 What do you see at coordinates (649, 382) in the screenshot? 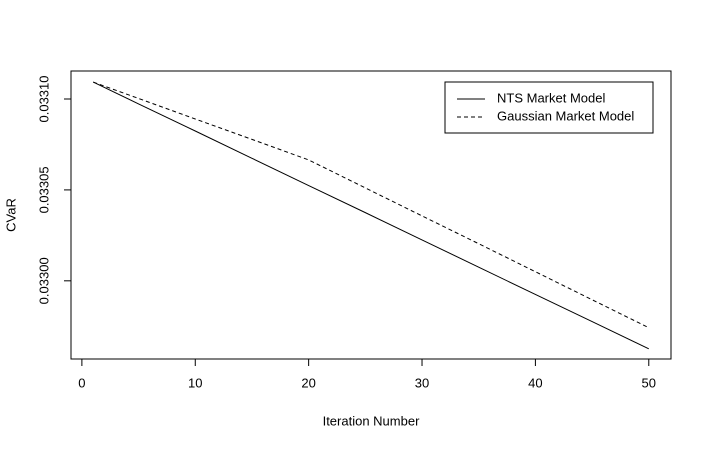
I see `x-tick-label: 50` at bounding box center [649, 382].